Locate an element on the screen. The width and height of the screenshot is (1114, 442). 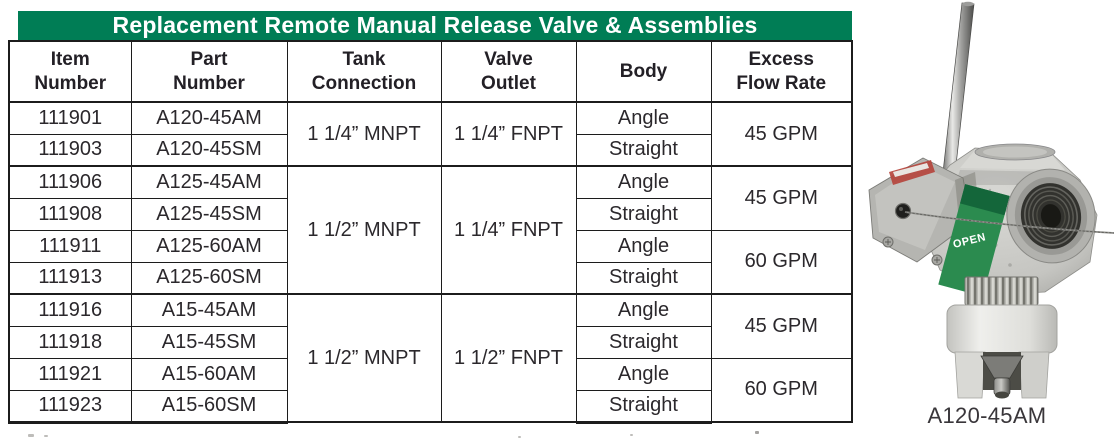
col-header-excess-flow-rate: Excess Flow Rate is located at coordinates (781, 71).